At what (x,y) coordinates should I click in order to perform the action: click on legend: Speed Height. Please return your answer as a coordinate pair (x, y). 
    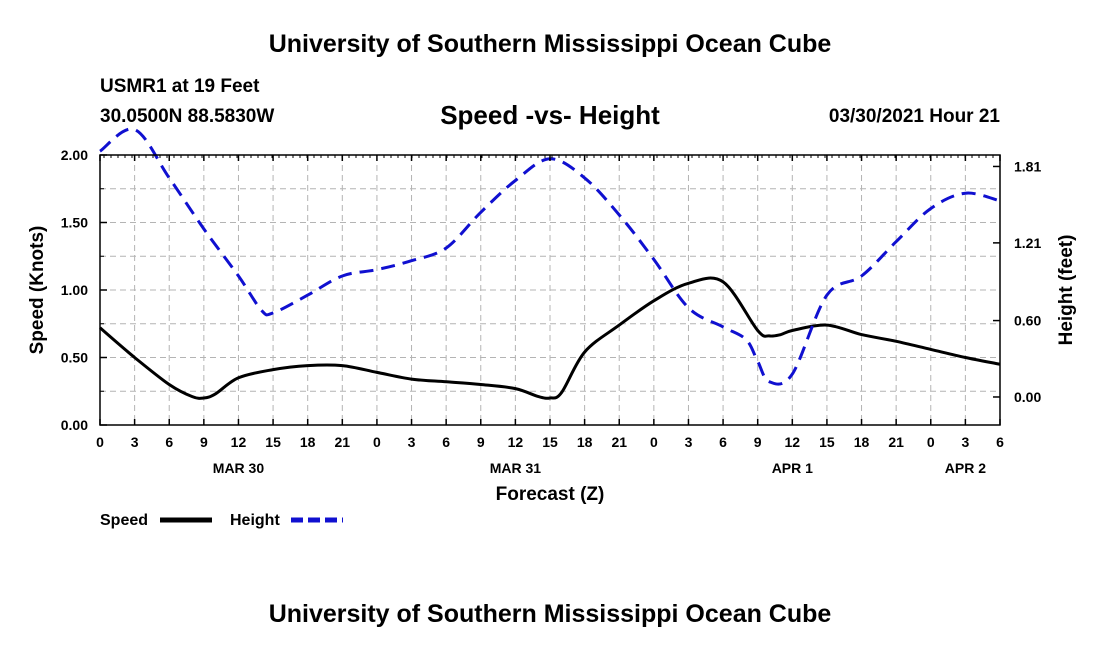
    Looking at the image, I should click on (221, 520).